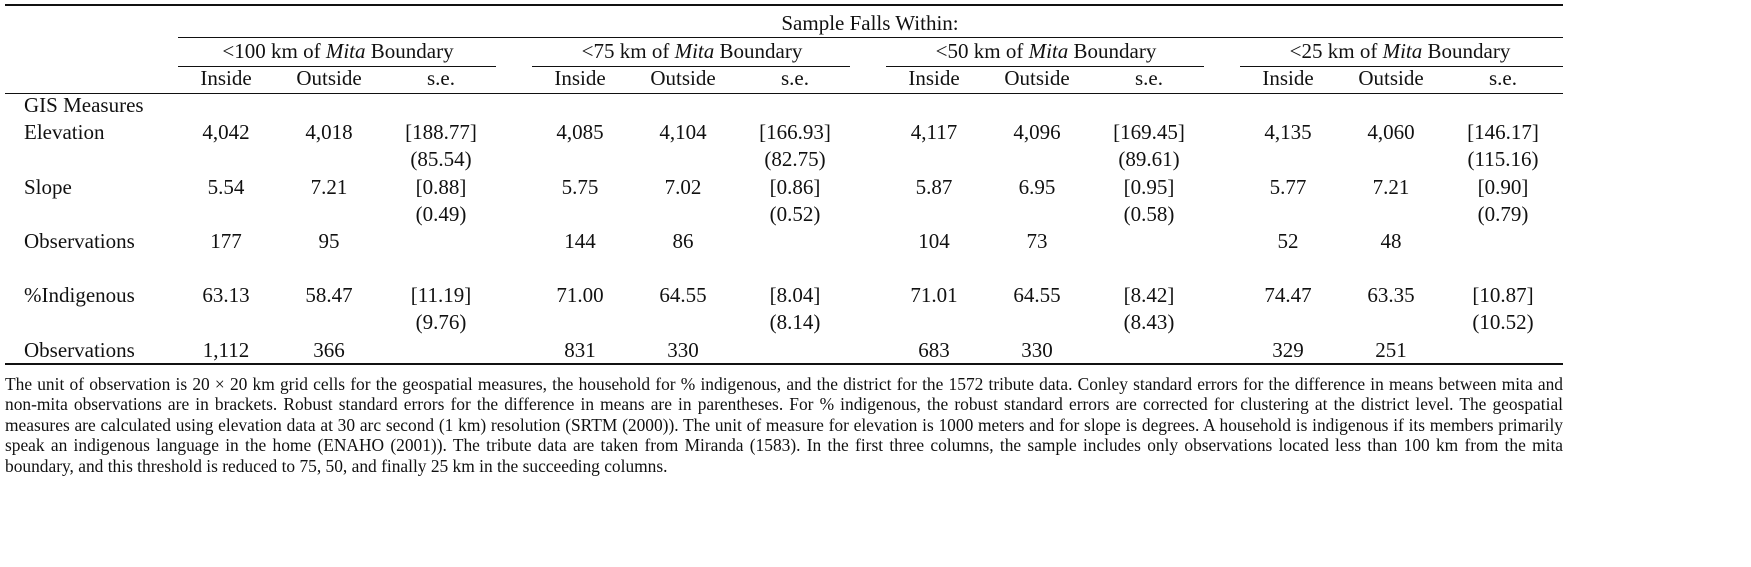 This screenshot has width=1751, height=567. Describe the element at coordinates (1149, 132) in the screenshot. I see `cell: [169.45]` at that location.